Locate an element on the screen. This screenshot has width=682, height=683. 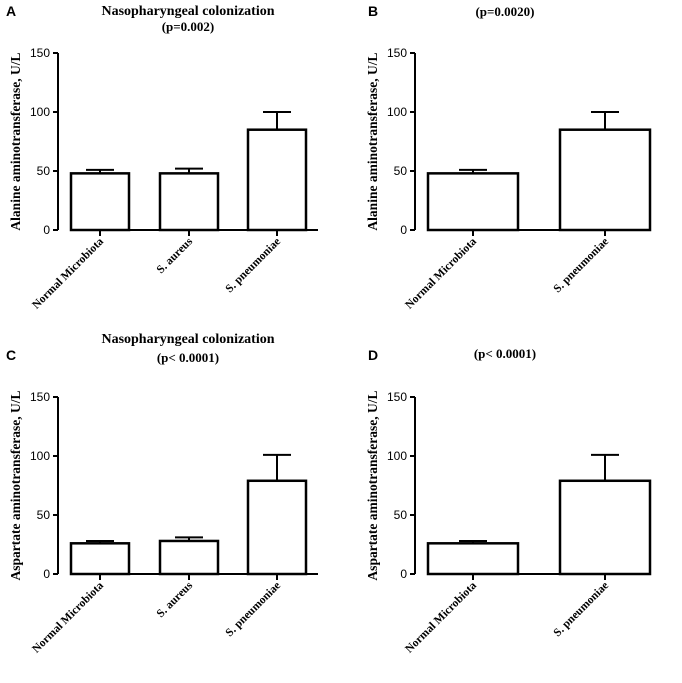
chart-subtitle: (p=0.0020) is located at coordinates (504, 11).